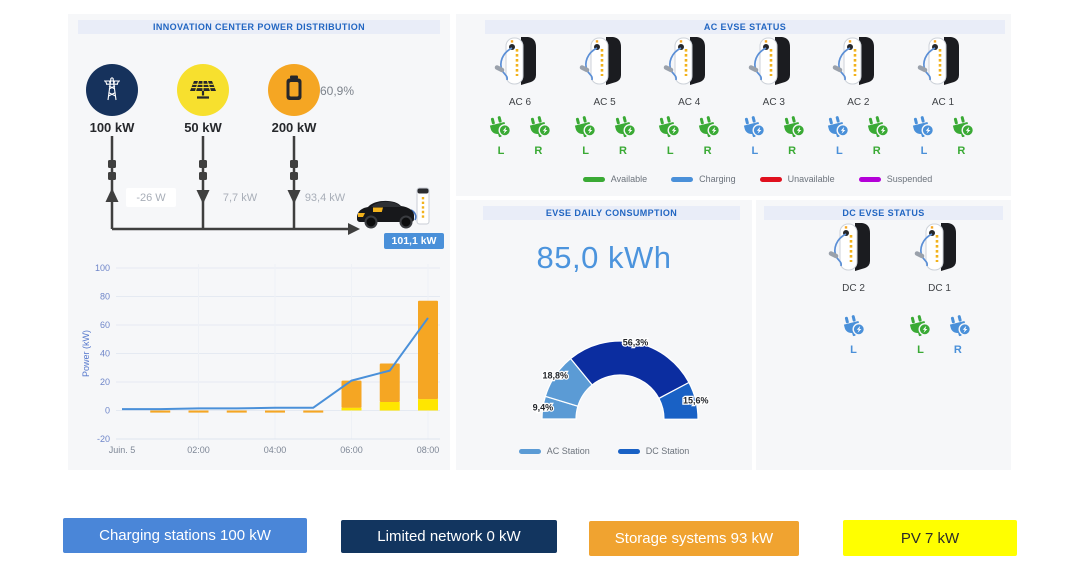 This screenshot has height=584, width=1081. What do you see at coordinates (604, 451) in the screenshot?
I see `consumption-legend: AC Station DC Station` at bounding box center [604, 451].